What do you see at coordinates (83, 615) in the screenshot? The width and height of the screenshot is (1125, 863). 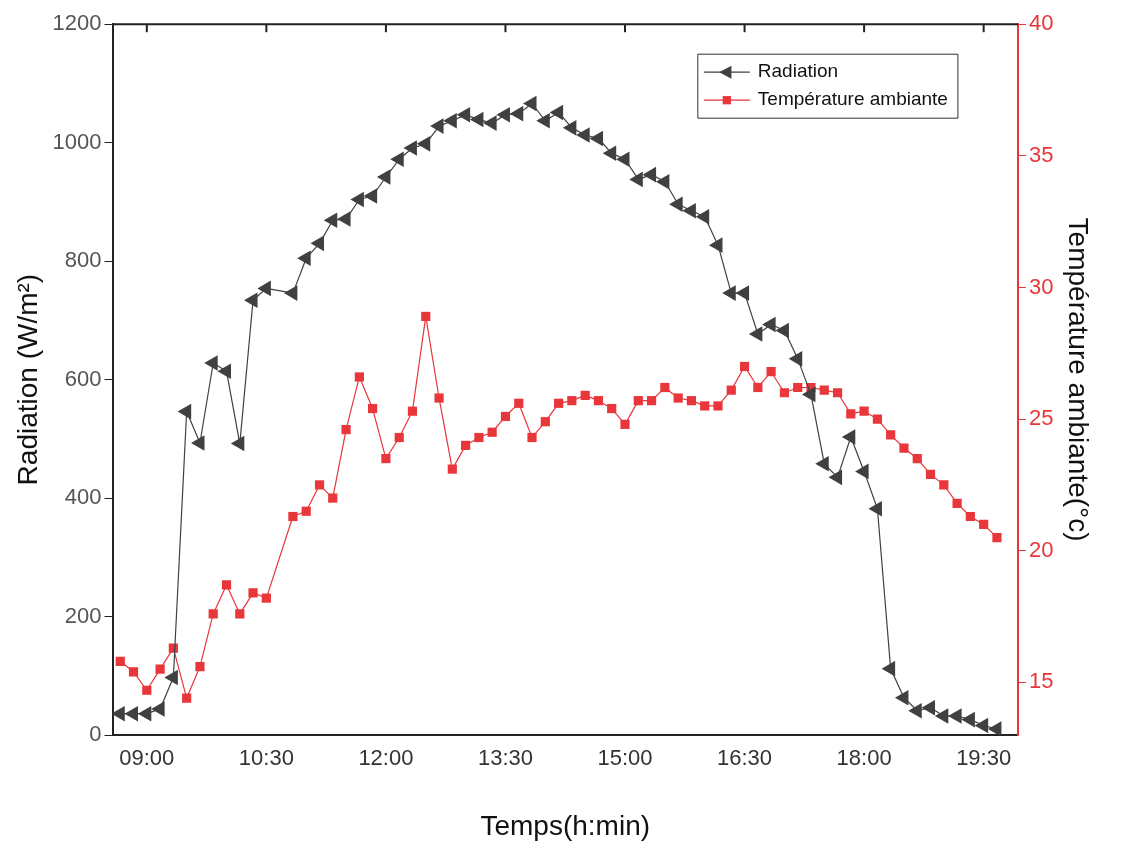 I see `y-tick-label: 200` at bounding box center [83, 615].